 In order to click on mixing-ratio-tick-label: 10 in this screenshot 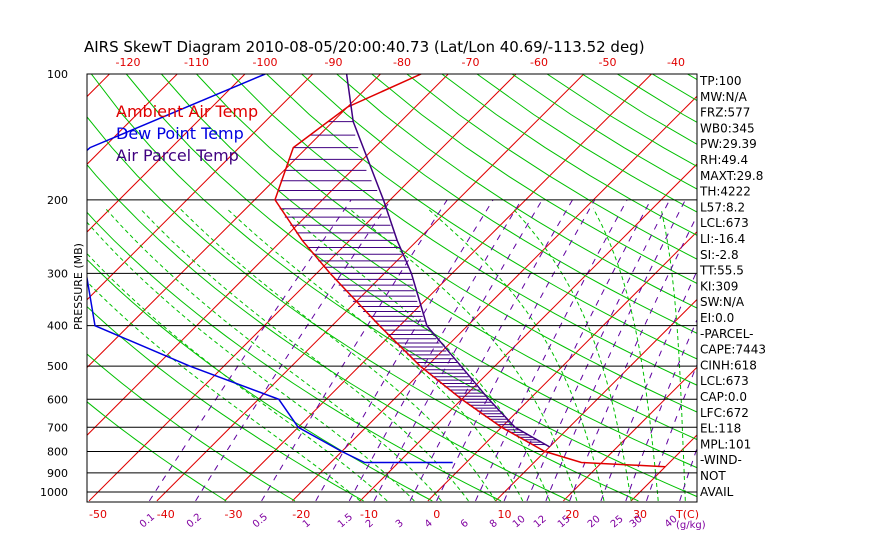, I will do `click(519, 522)`.